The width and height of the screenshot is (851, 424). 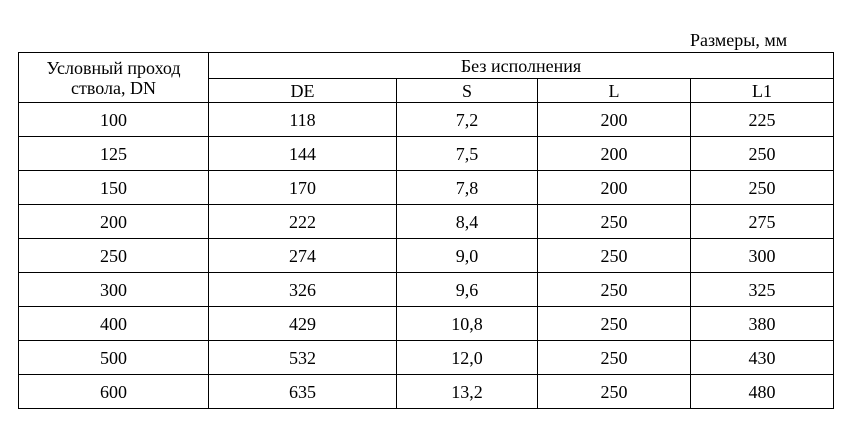 I want to click on units-caption: Размеры, мм, so click(x=739, y=40).